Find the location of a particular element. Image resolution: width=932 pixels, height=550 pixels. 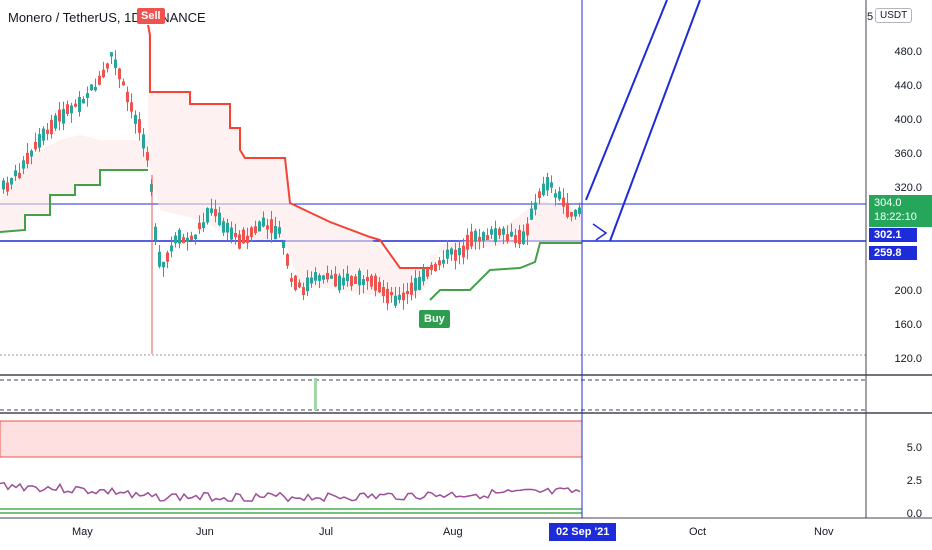

indicator-axis-label: 5.0 is located at coordinates (914, 448).